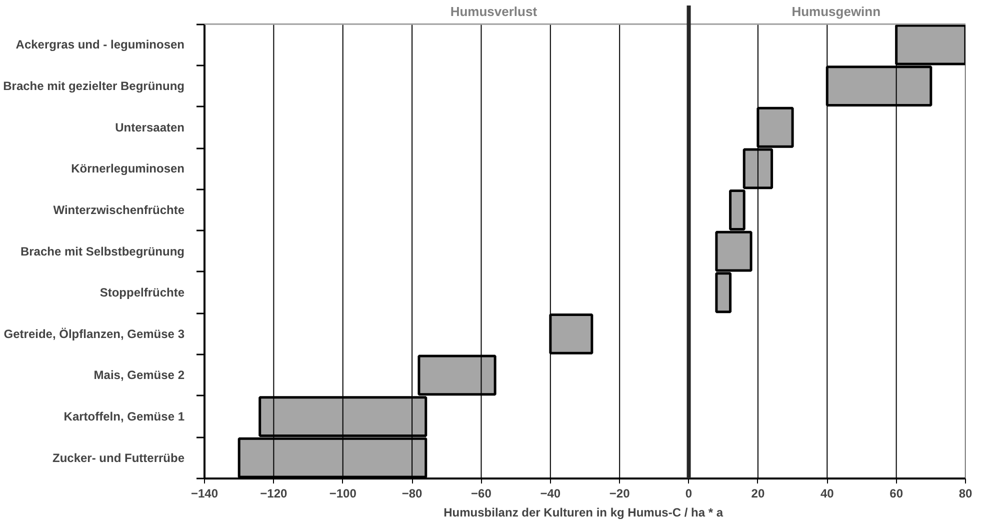  Describe the element at coordinates (149, 127) in the screenshot. I see `y-tick-label: Untersaaten` at that location.